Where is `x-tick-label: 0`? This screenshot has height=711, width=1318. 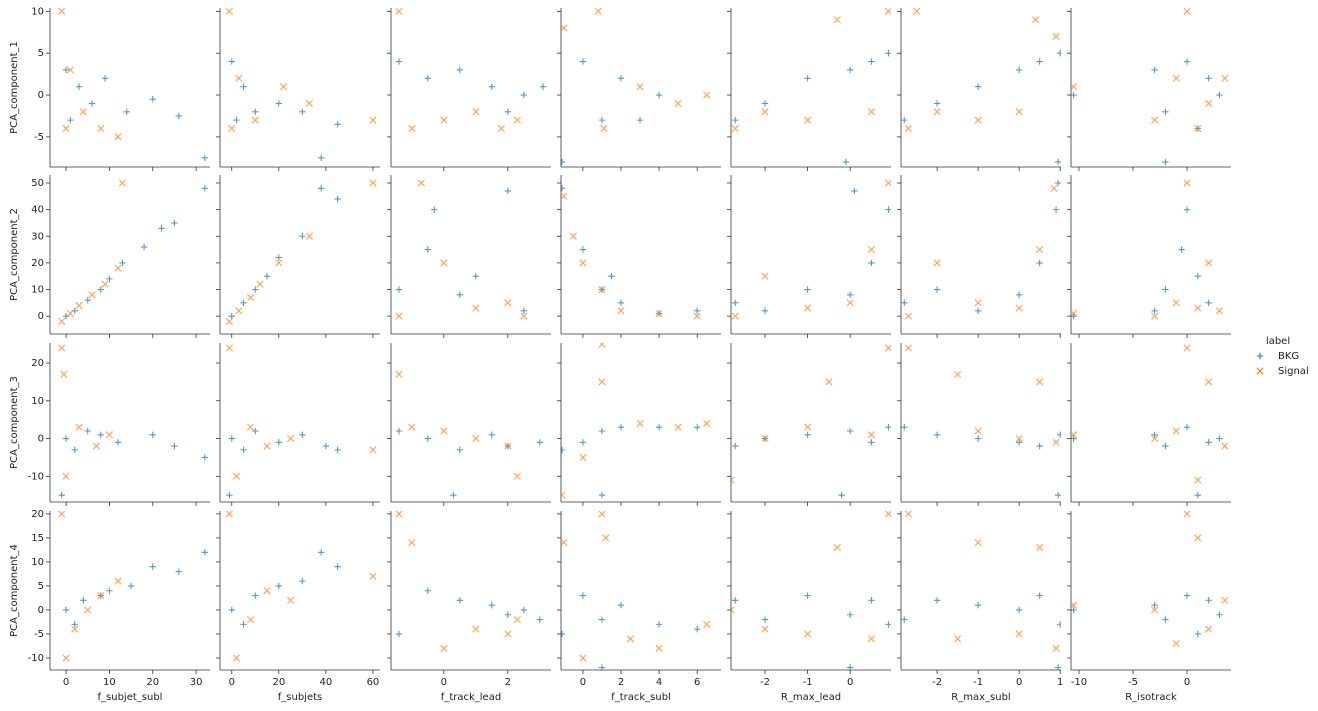 x-tick-label: 0 is located at coordinates (1187, 682).